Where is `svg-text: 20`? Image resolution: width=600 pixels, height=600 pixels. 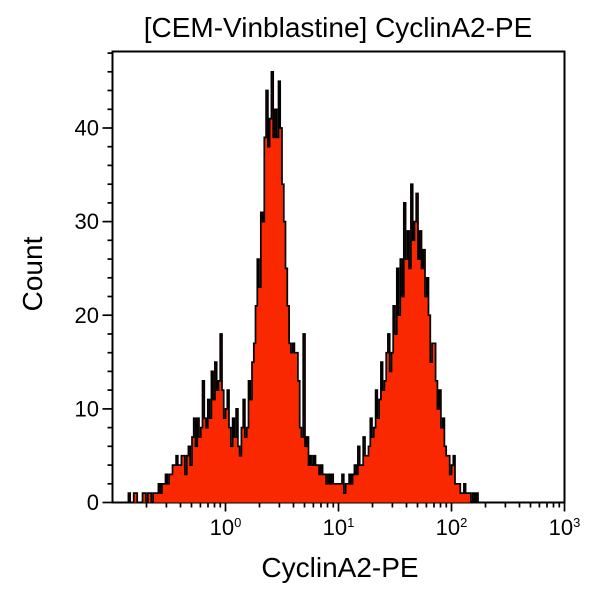 svg-text: 20 is located at coordinates (87, 315).